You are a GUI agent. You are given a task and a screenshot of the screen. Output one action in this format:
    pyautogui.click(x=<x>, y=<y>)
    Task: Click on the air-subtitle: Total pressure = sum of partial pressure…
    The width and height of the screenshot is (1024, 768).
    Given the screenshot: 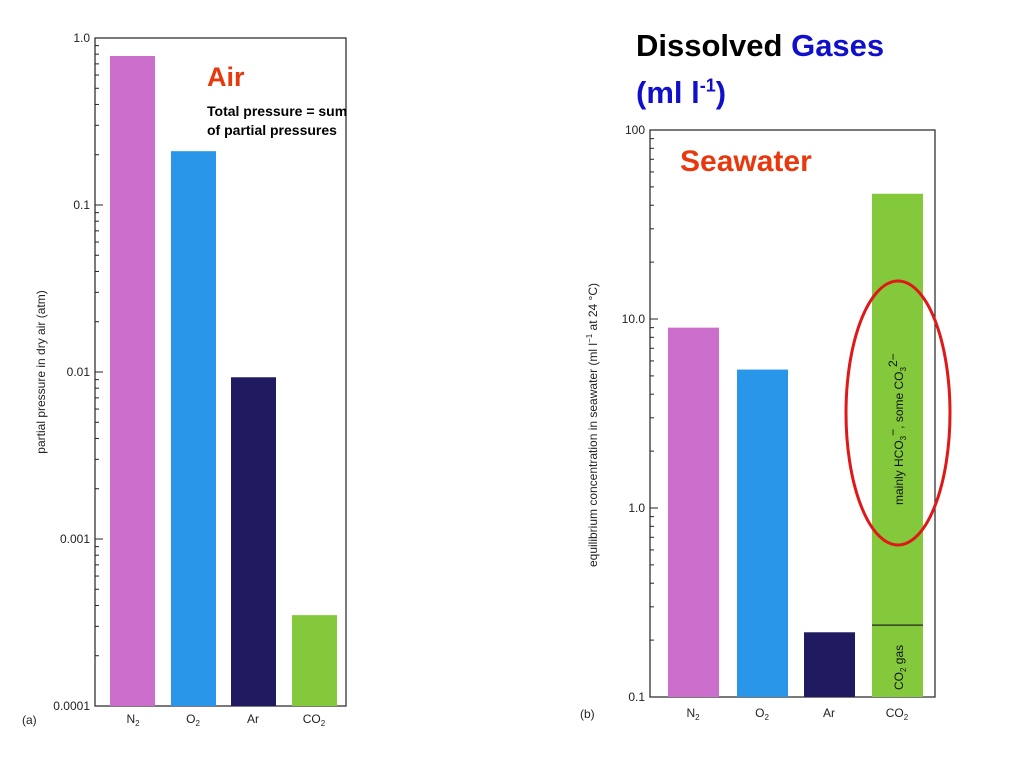 What is the action you would take?
    pyautogui.click(x=277, y=121)
    